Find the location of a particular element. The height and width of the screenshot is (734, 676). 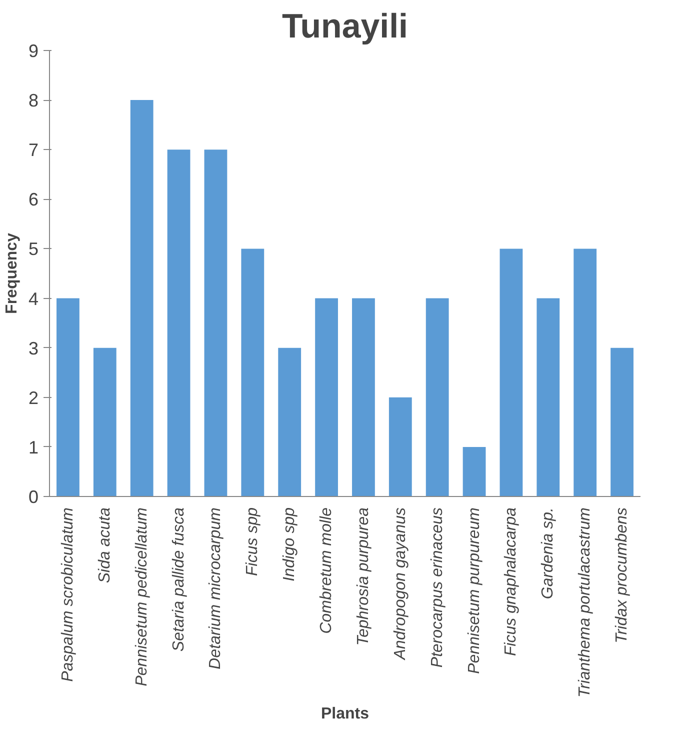

x-tick-label: Tridax procumbens is located at coordinates (622, 575).